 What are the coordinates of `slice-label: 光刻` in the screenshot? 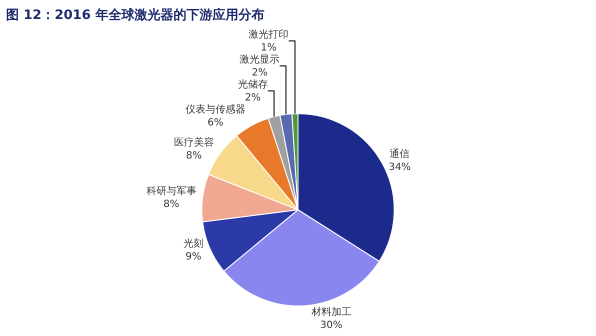 It's located at (193, 243).